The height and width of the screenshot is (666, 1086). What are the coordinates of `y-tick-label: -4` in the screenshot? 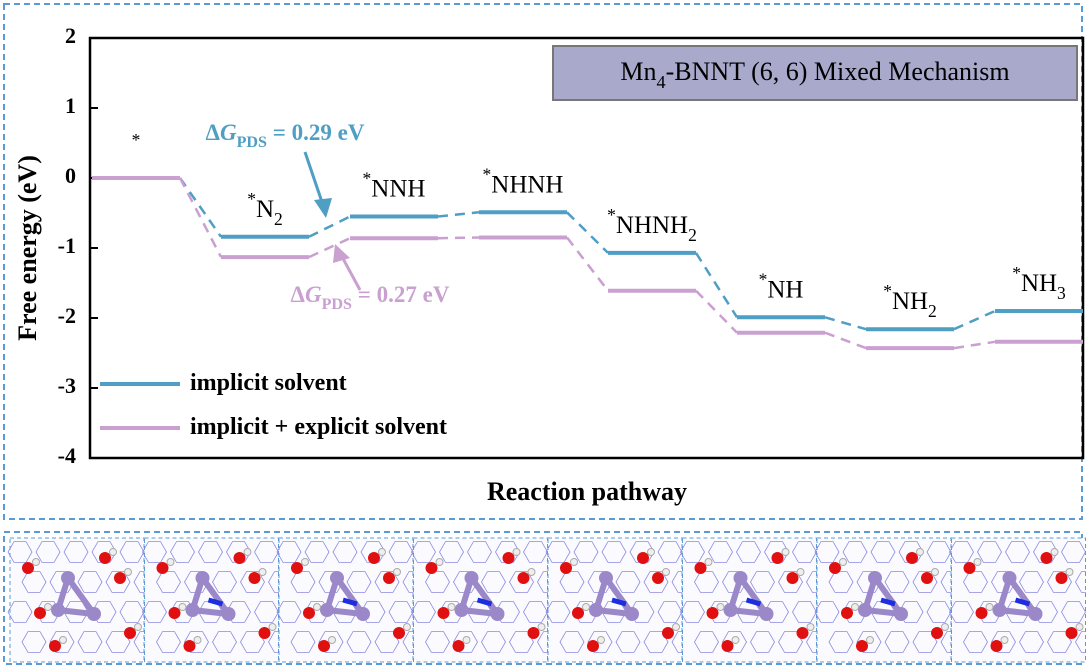 It's located at (67, 455).